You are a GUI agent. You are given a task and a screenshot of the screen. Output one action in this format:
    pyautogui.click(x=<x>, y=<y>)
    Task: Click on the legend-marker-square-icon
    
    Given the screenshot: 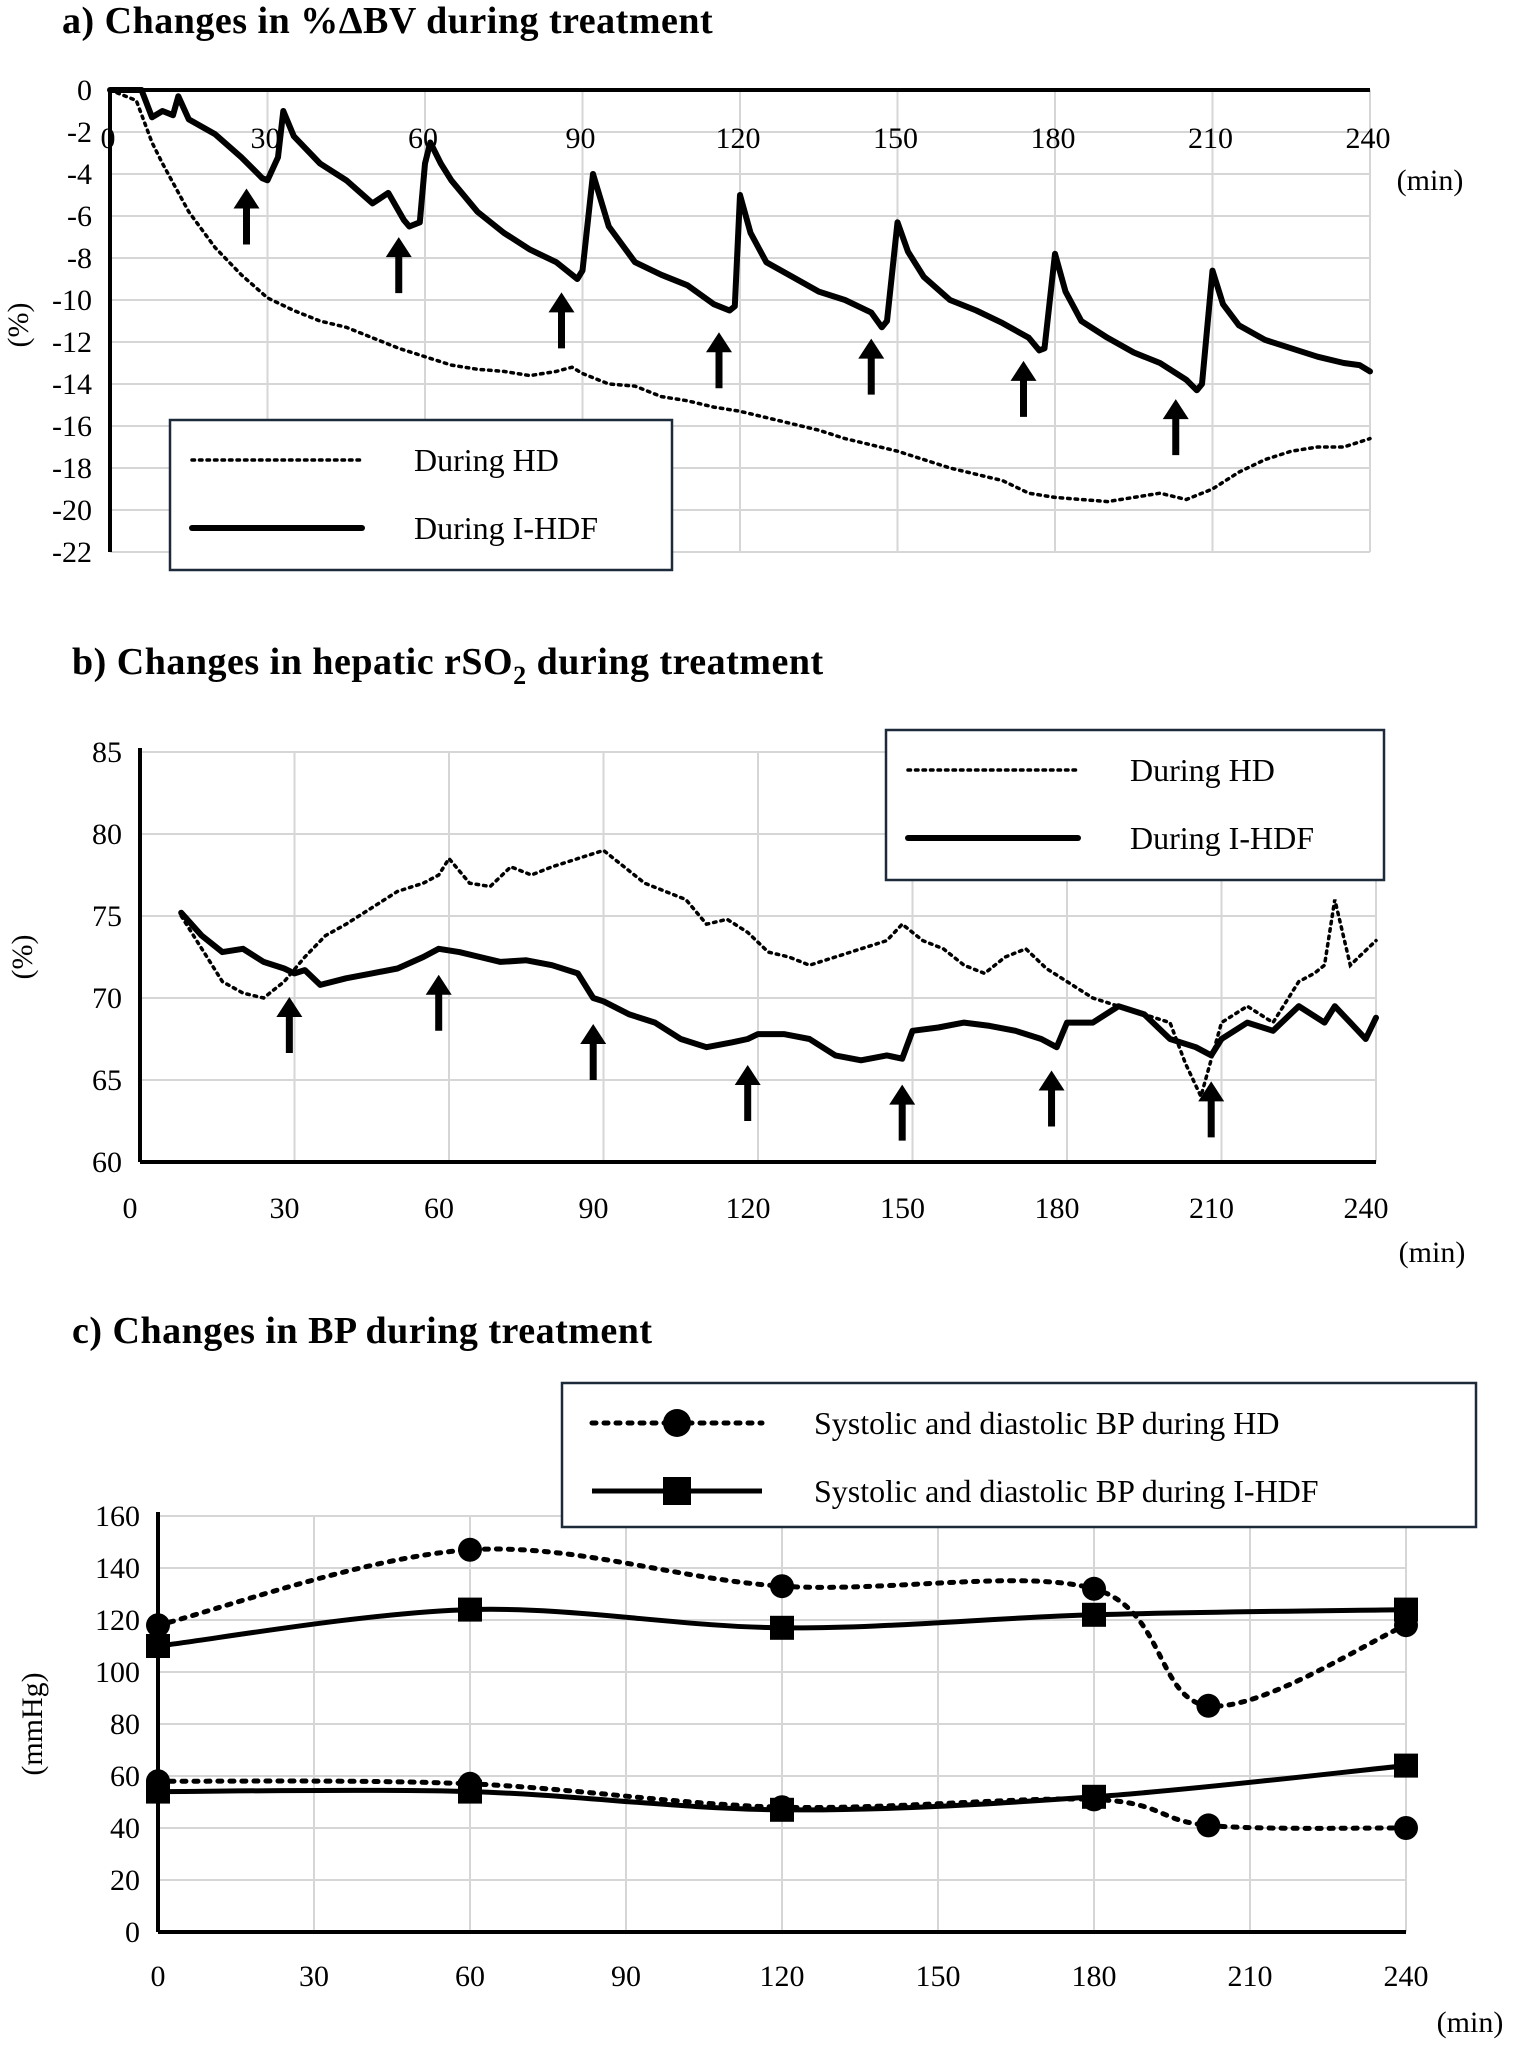 What is the action you would take?
    pyautogui.click(x=677, y=1491)
    